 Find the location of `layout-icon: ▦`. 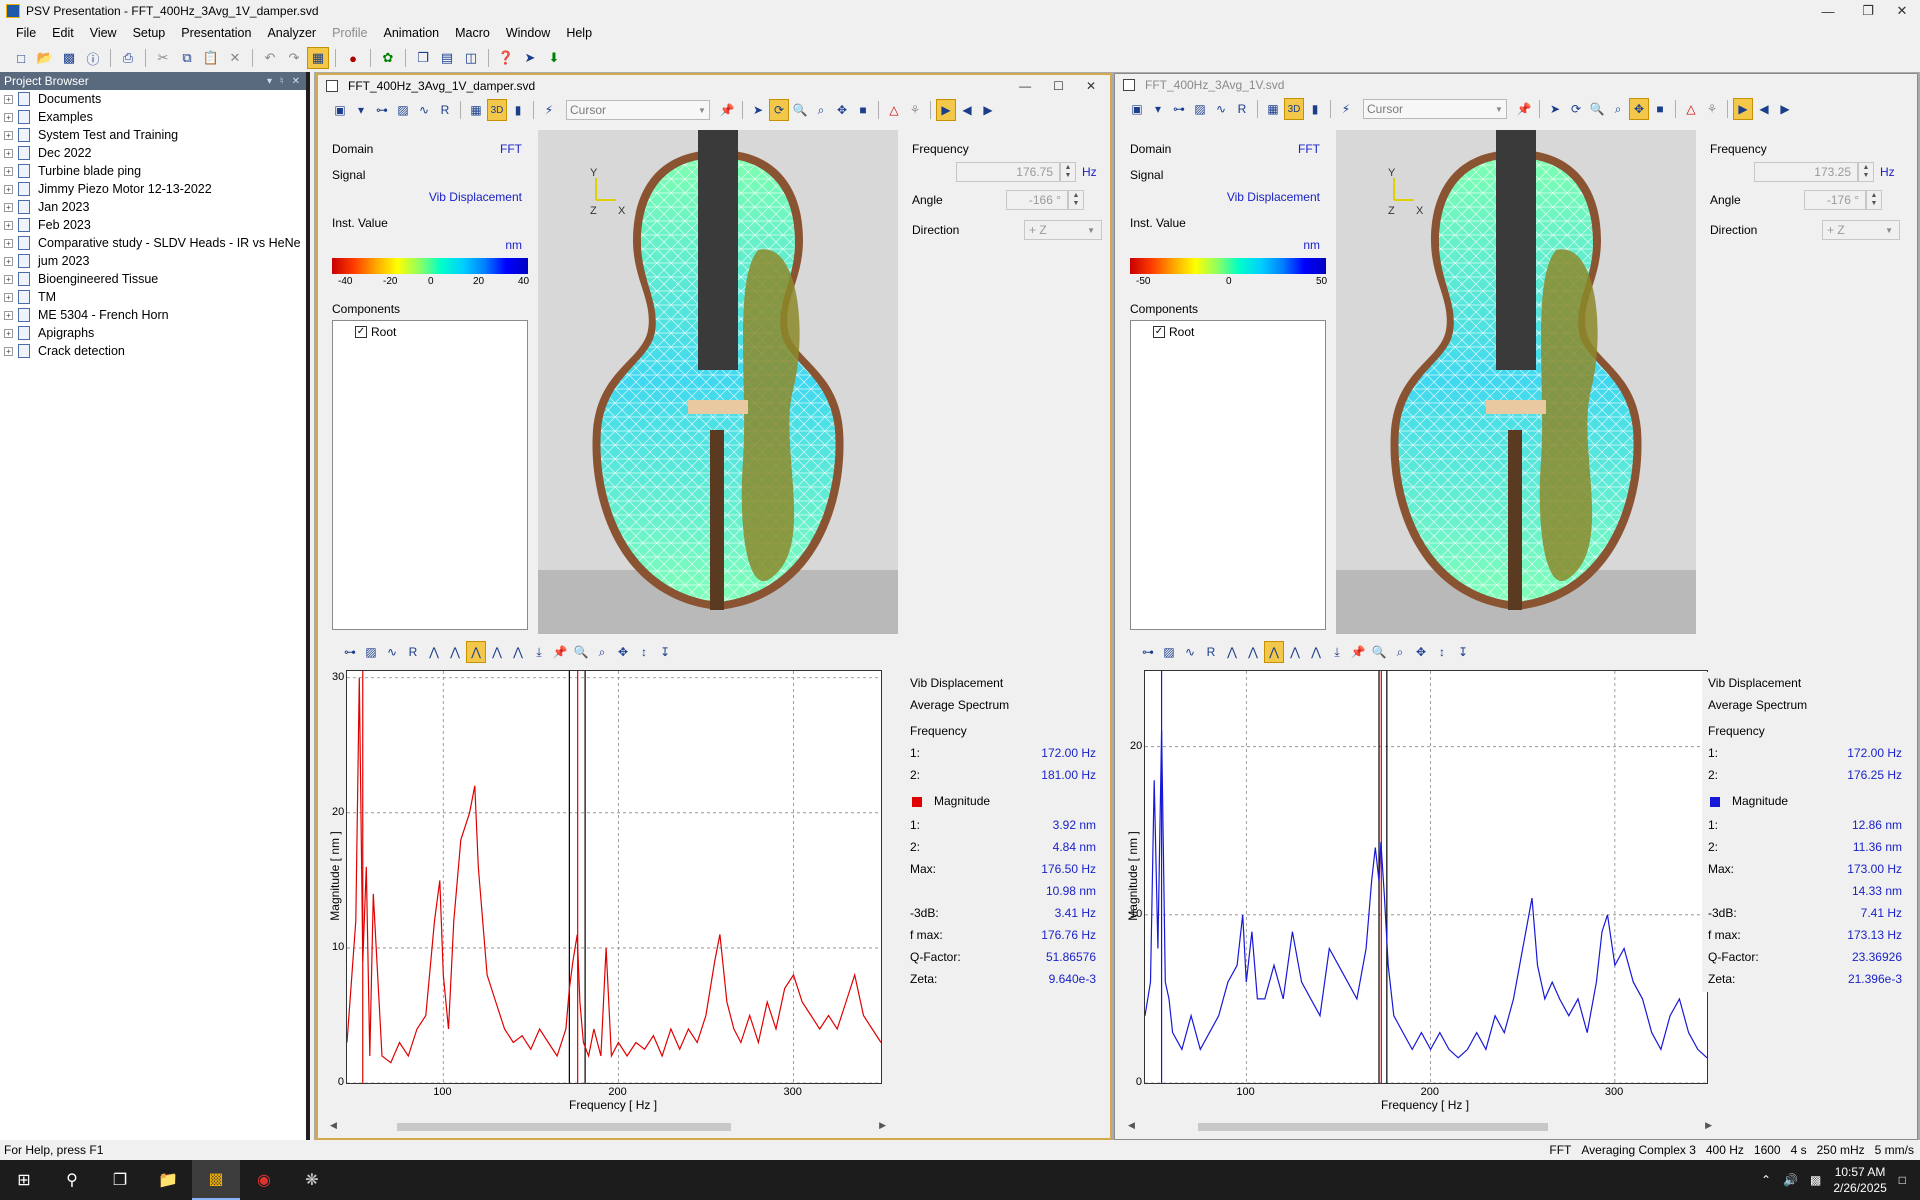

layout-icon: ▦ is located at coordinates (476, 110).